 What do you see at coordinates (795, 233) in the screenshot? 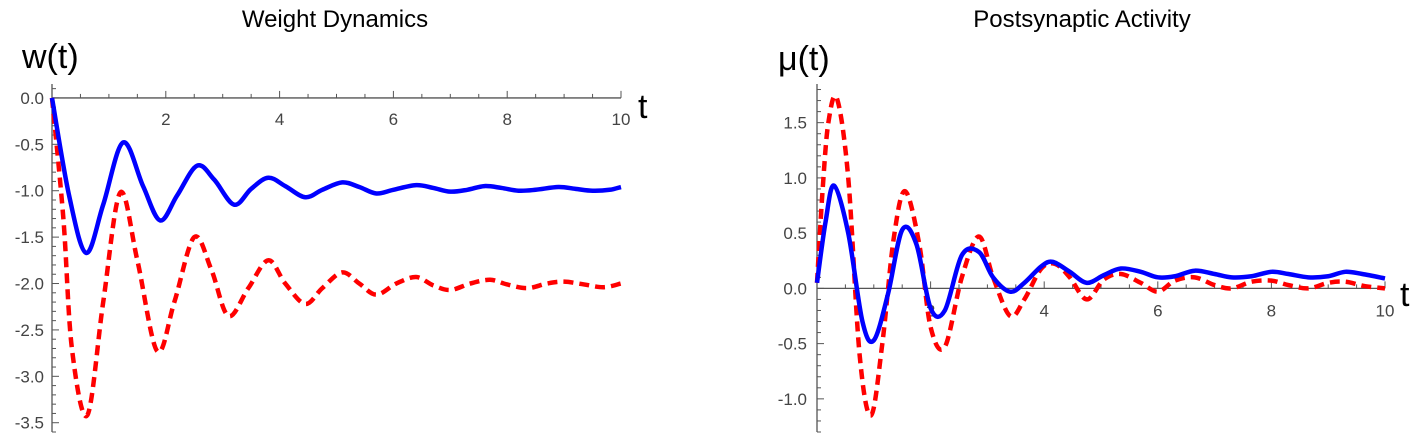
I see `y-tick-label: 0.5` at bounding box center [795, 233].